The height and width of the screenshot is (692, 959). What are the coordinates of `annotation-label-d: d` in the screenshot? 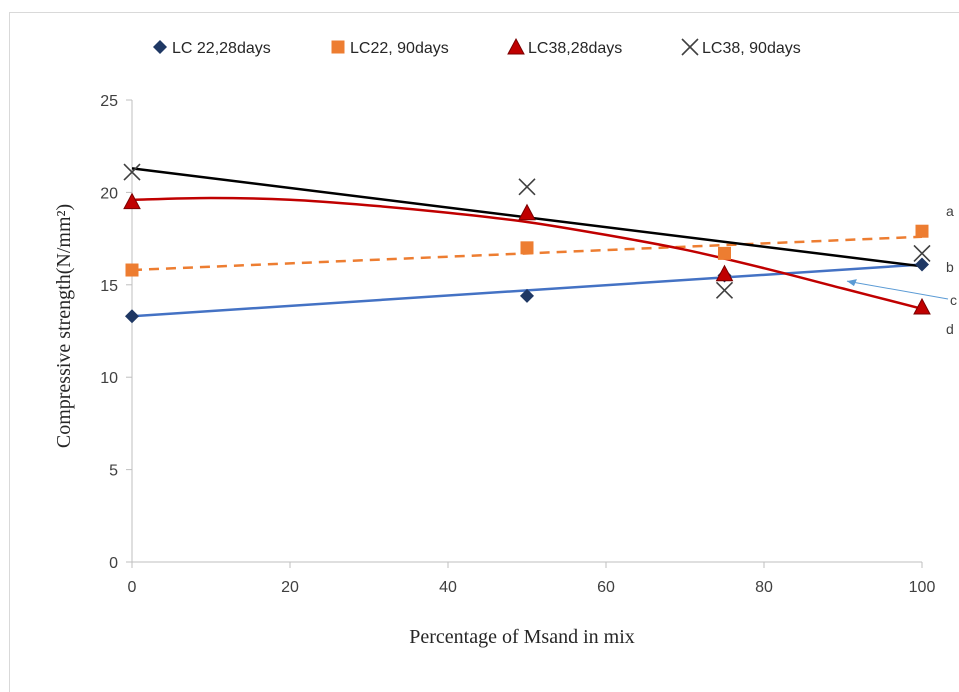 It's located at (950, 329).